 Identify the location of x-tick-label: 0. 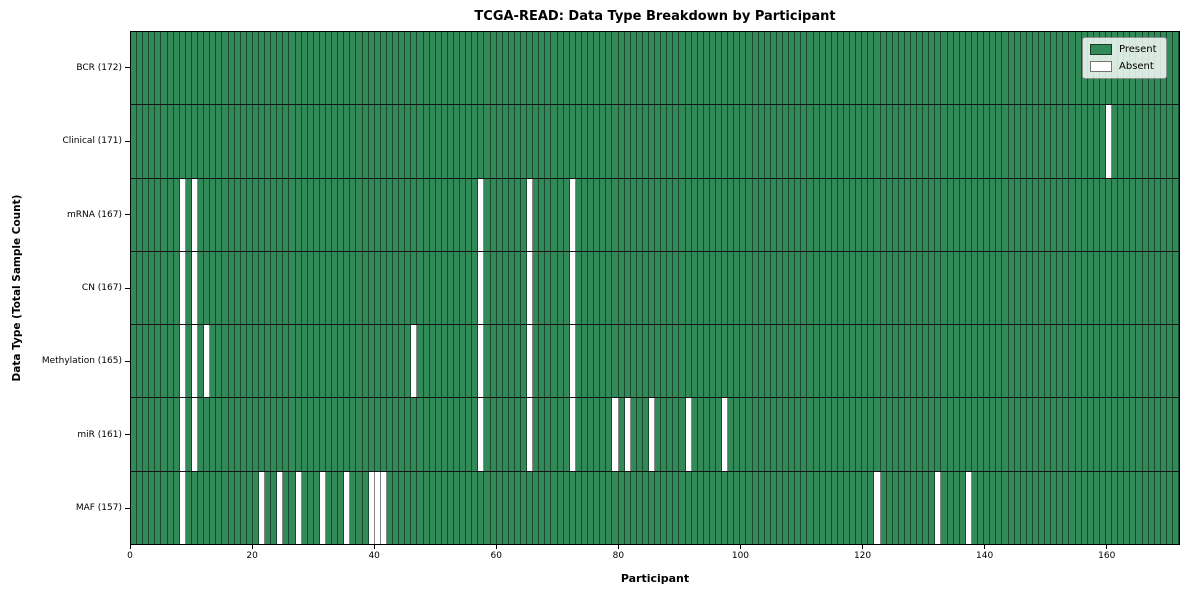
(130, 556).